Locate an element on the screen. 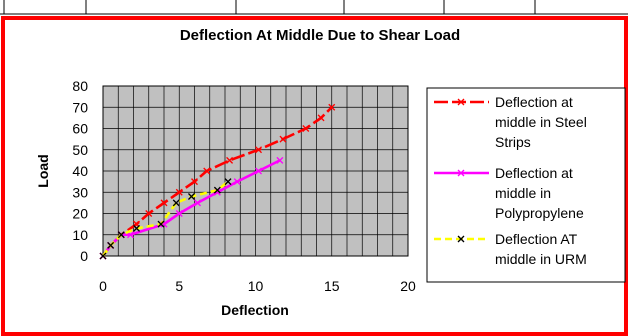 The width and height of the screenshot is (628, 336). y-tick-label: 70 is located at coordinates (80, 107).